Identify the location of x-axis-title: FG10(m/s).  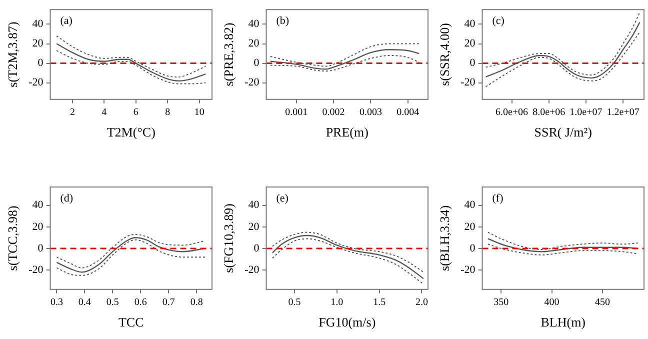
(347, 322).